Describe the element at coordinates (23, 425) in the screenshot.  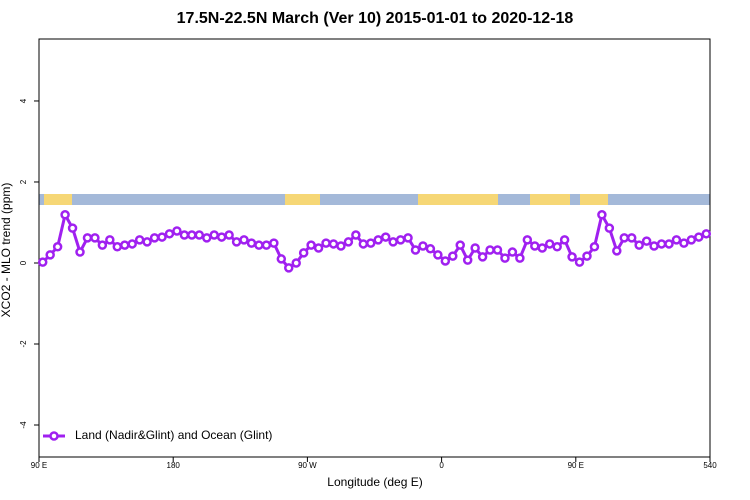
I see `y-tick-label: -4` at that location.